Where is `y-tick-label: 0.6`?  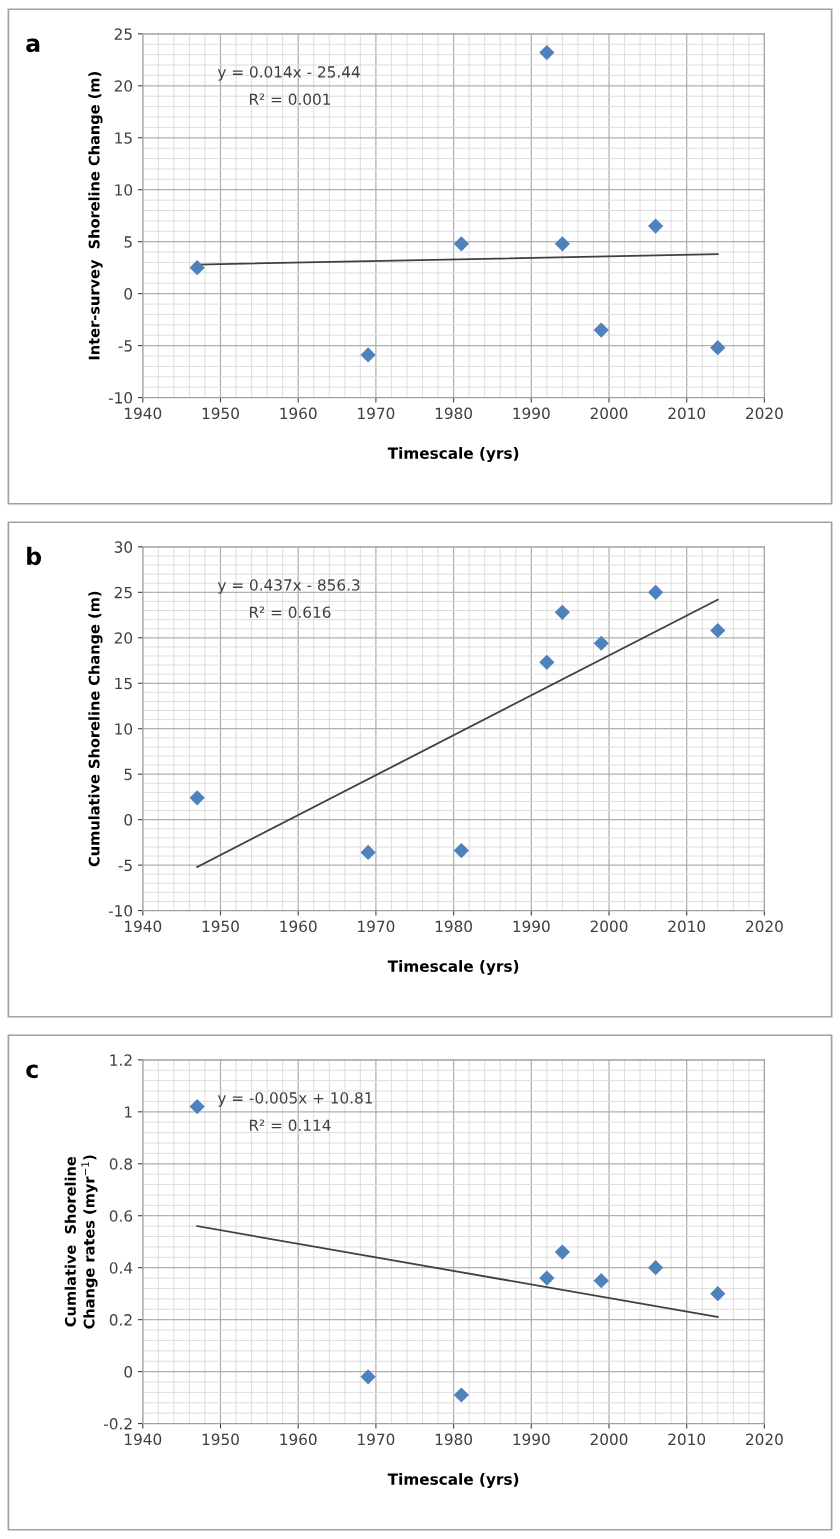
y-tick-label: 0.6 is located at coordinates (121, 1216).